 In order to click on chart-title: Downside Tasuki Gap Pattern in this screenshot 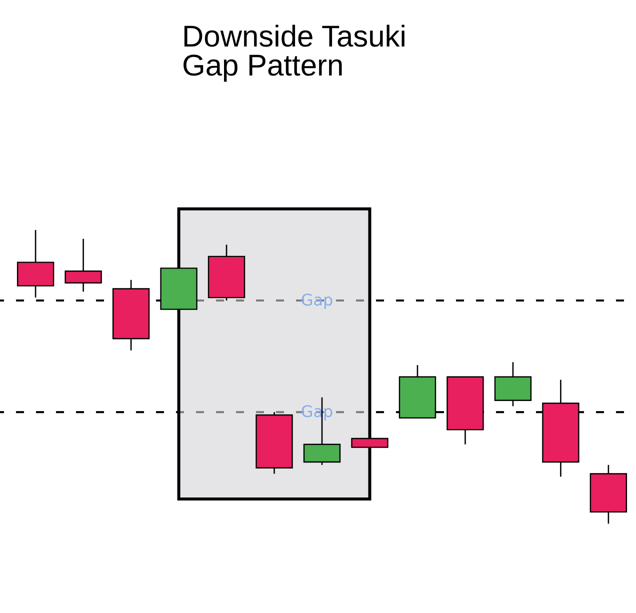, I will do `click(294, 51)`.